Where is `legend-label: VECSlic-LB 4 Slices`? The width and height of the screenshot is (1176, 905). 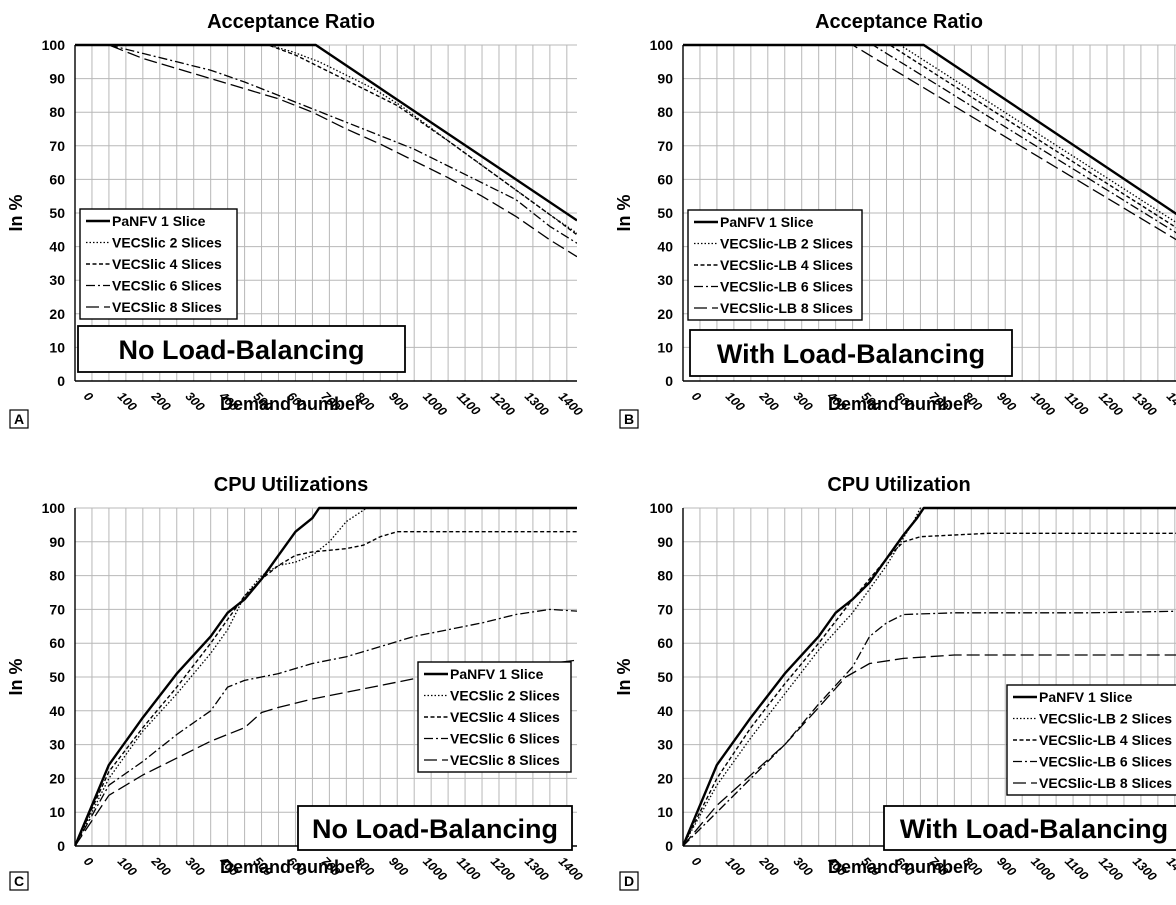
legend-label: VECSlic-LB 4 Slices is located at coordinates (786, 265).